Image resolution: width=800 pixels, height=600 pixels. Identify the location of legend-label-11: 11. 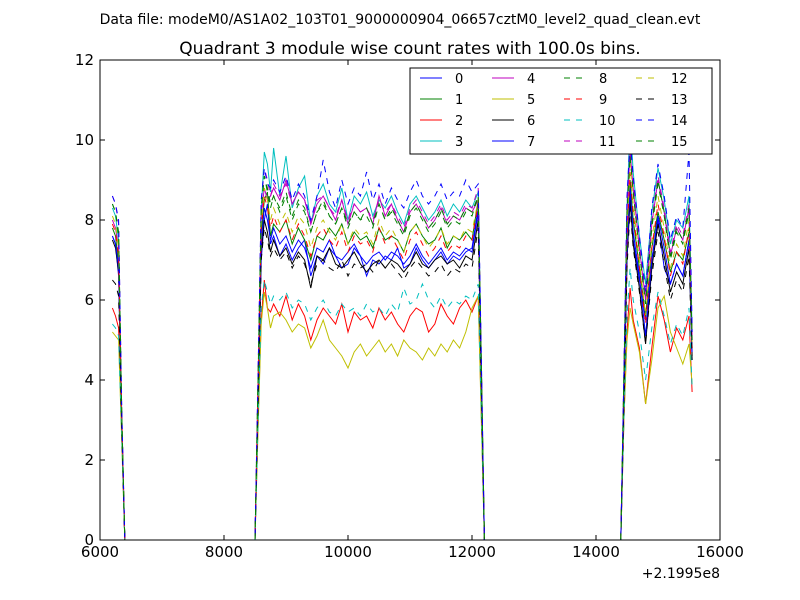
(607, 142).